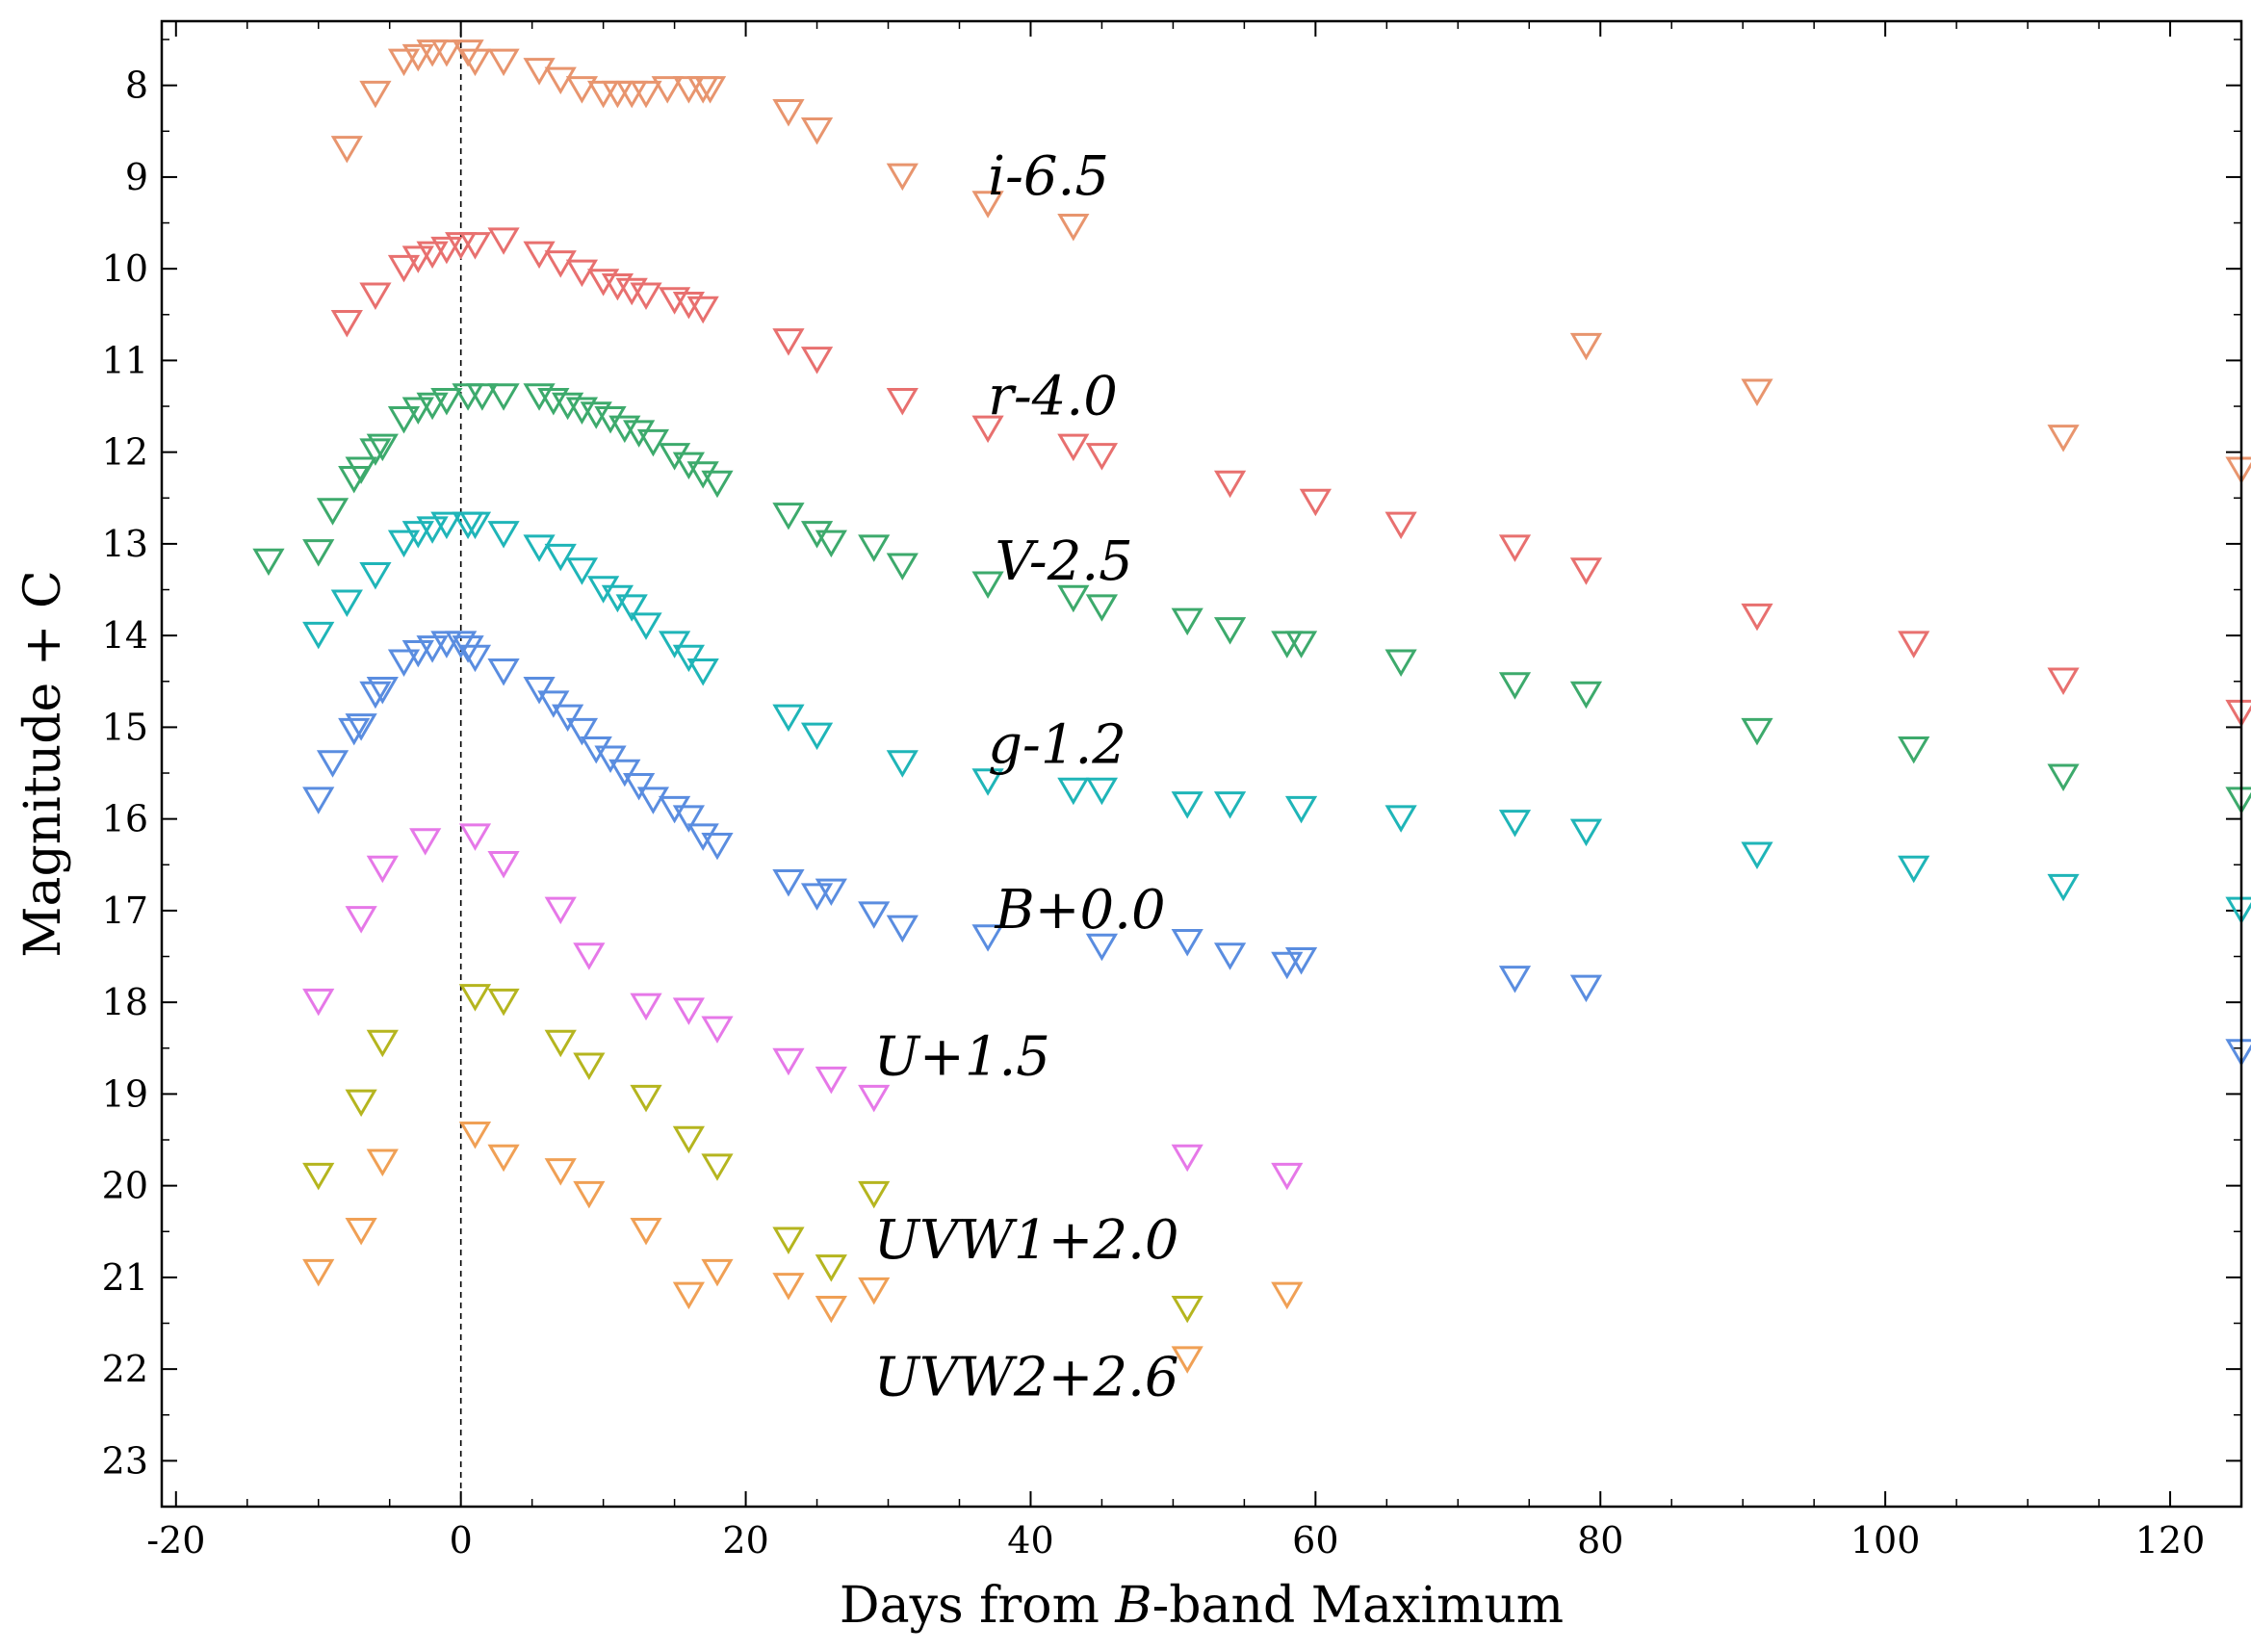  Describe the element at coordinates (1027, 1240) in the screenshot. I see `series-label: UVW1+2.0` at that location.